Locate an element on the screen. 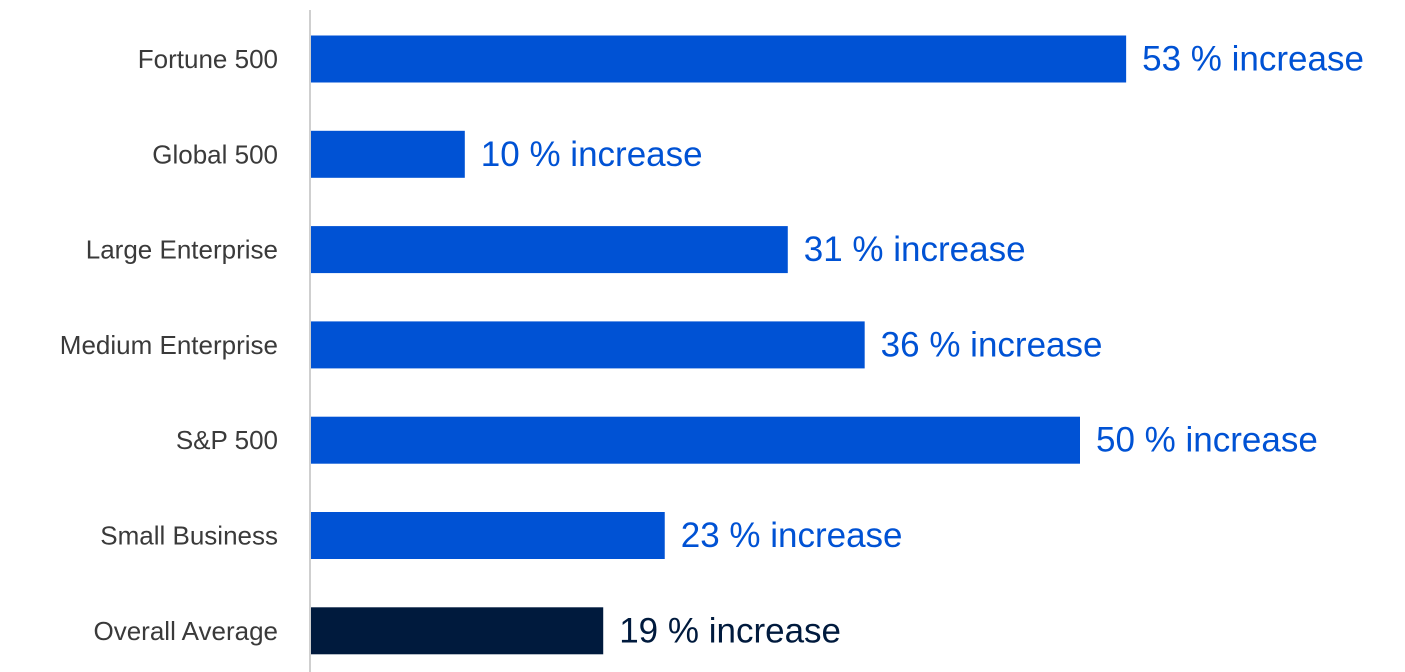 Image resolution: width=1405 pixels, height=672 pixels. bar-overall-average is located at coordinates (457, 631).